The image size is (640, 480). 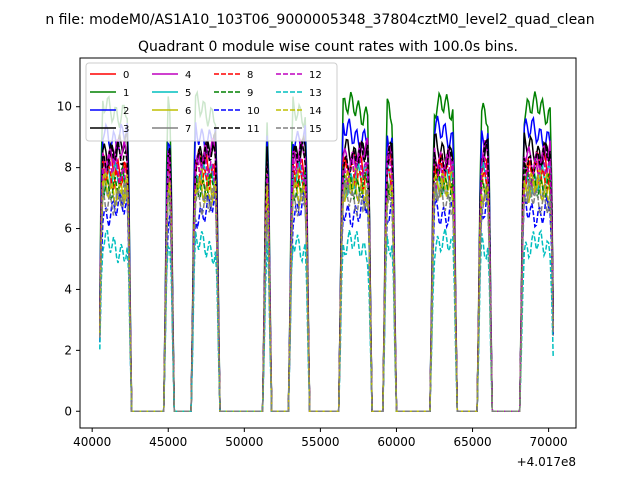 I want to click on x-axis-ticks: 40000 45000 50000 55000 60000 65000 70000, so click(x=320, y=438).